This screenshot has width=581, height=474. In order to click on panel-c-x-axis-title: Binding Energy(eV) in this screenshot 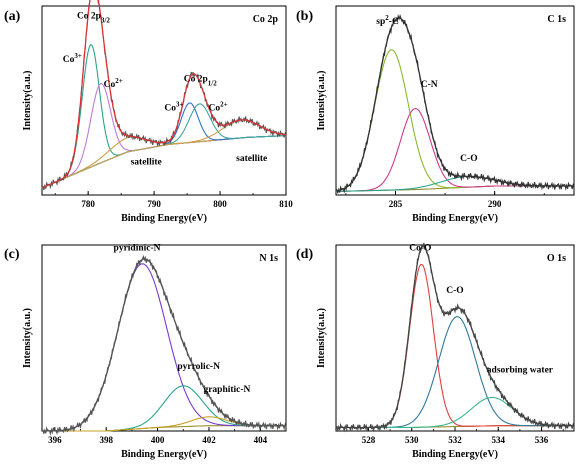, I will do `click(164, 454)`.